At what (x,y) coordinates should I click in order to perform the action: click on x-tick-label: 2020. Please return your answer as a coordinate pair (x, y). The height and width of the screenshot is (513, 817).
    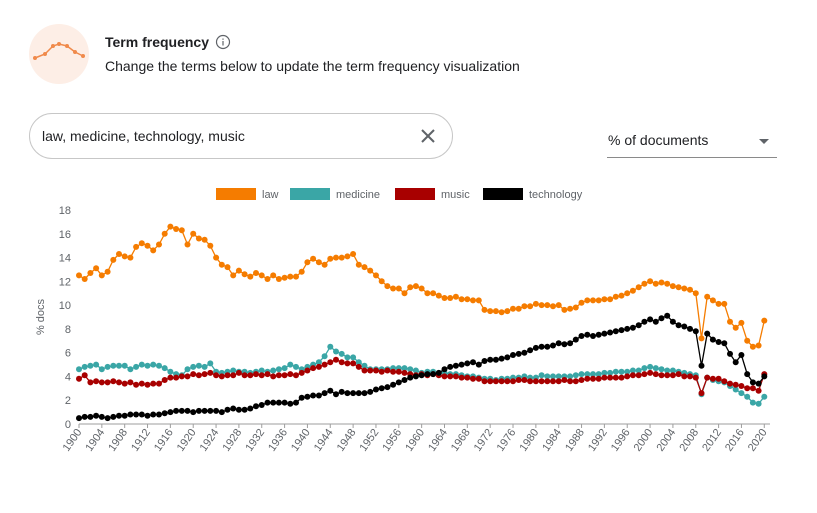
    Looking at the image, I should click on (758, 440).